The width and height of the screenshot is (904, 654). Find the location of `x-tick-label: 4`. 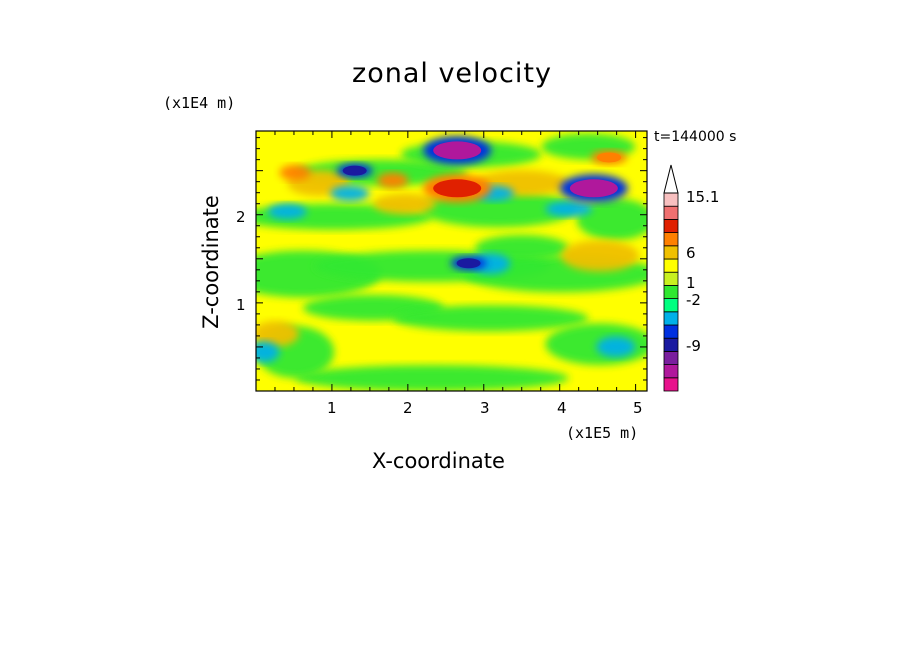

x-tick-label: 4 is located at coordinates (562, 408).